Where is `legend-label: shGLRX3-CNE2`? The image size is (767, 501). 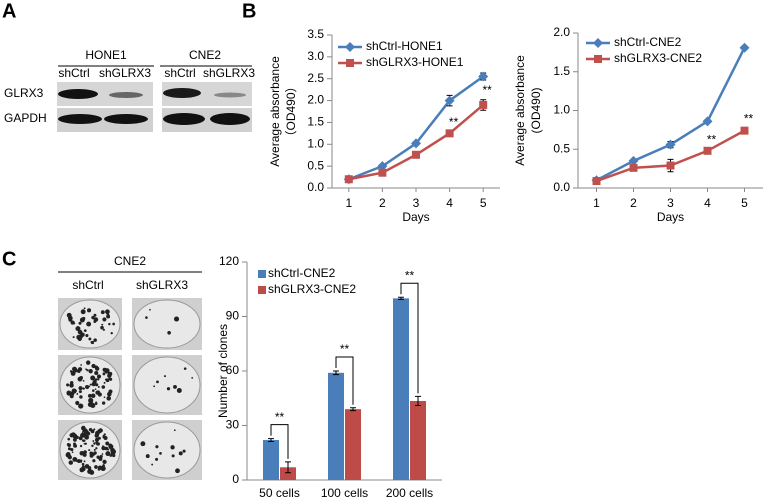
legend-label: shGLRX3-CNE2 is located at coordinates (658, 58).